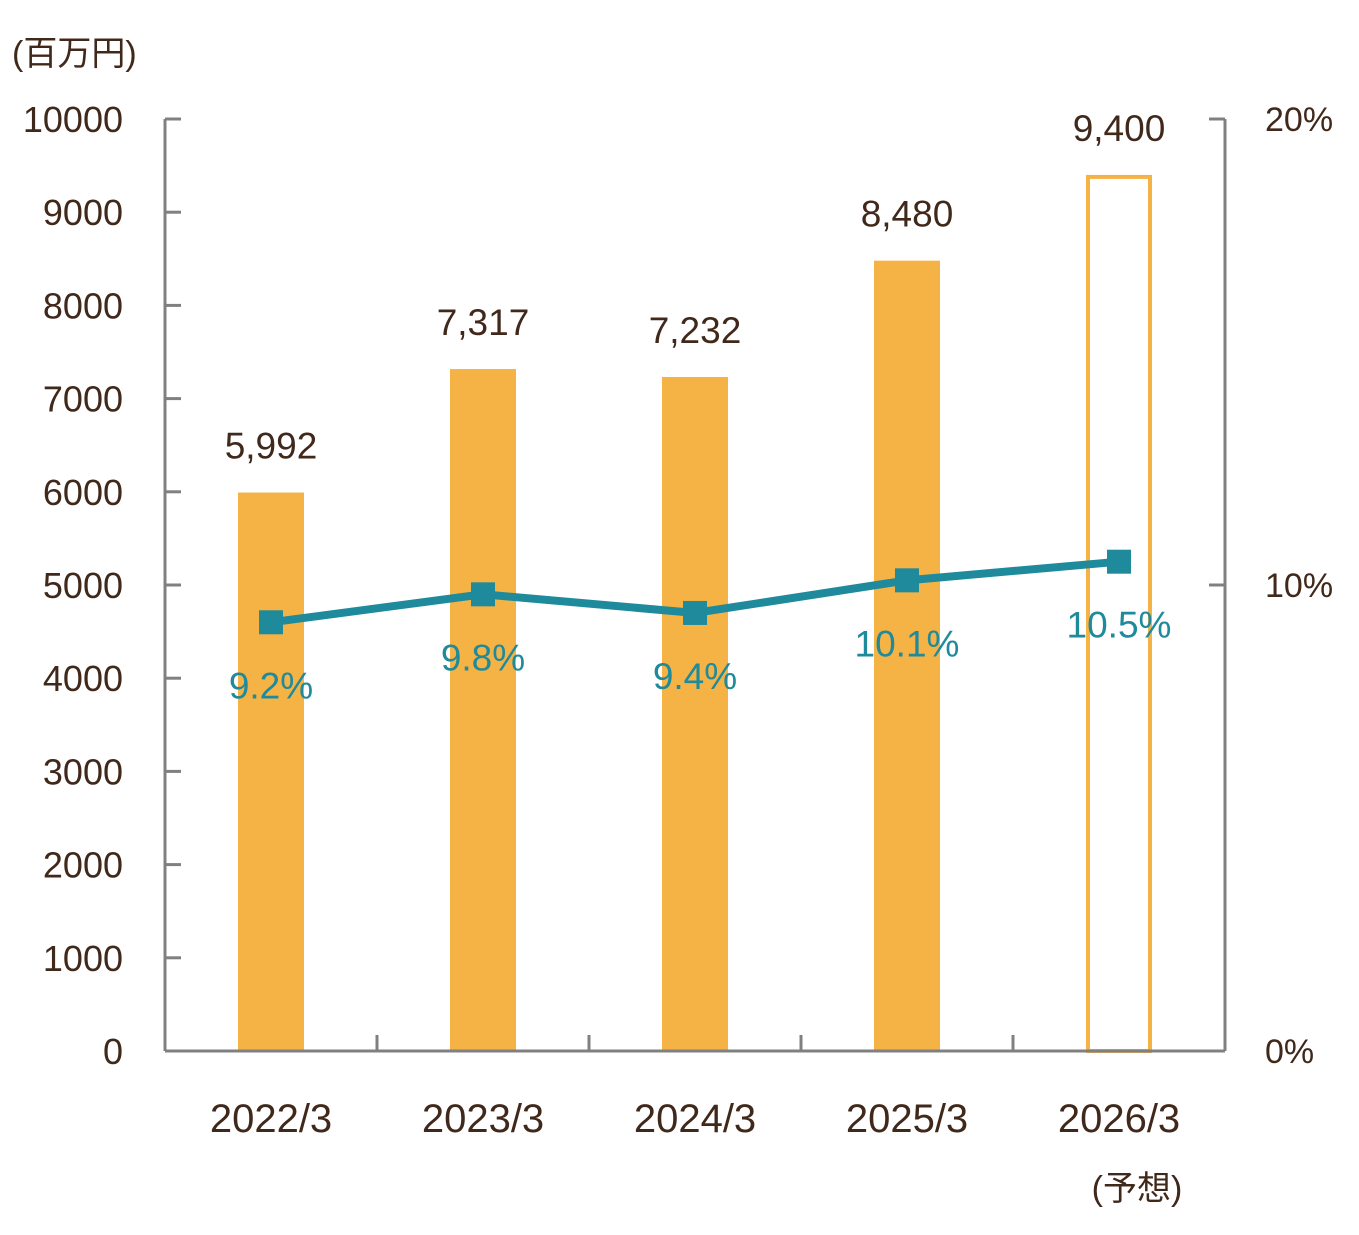 Image resolution: width=1359 pixels, height=1235 pixels. Describe the element at coordinates (907, 214) in the screenshot. I see `bar-value-label: 8,480` at that location.